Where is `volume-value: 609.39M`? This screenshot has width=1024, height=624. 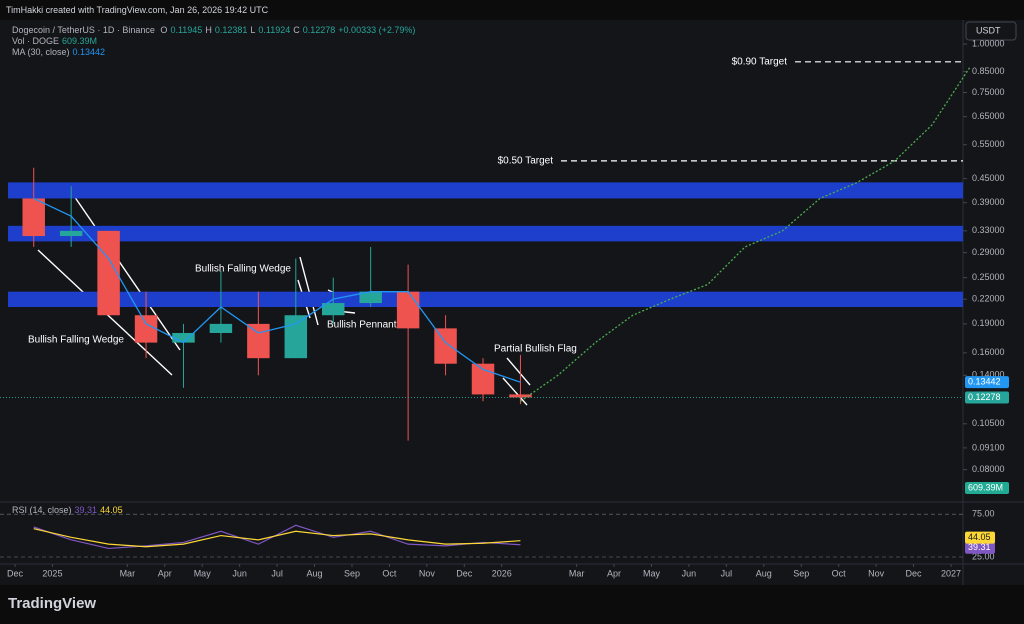
volume-value: 609.39M is located at coordinates (80, 41).